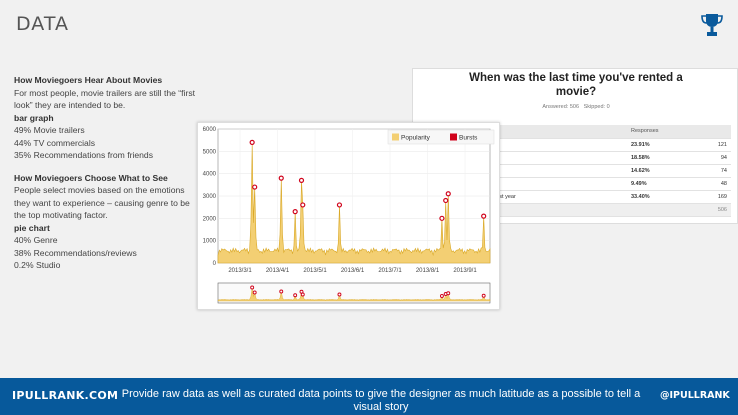  I want to click on survey-skipped: Skipped: 0, so click(596, 107).